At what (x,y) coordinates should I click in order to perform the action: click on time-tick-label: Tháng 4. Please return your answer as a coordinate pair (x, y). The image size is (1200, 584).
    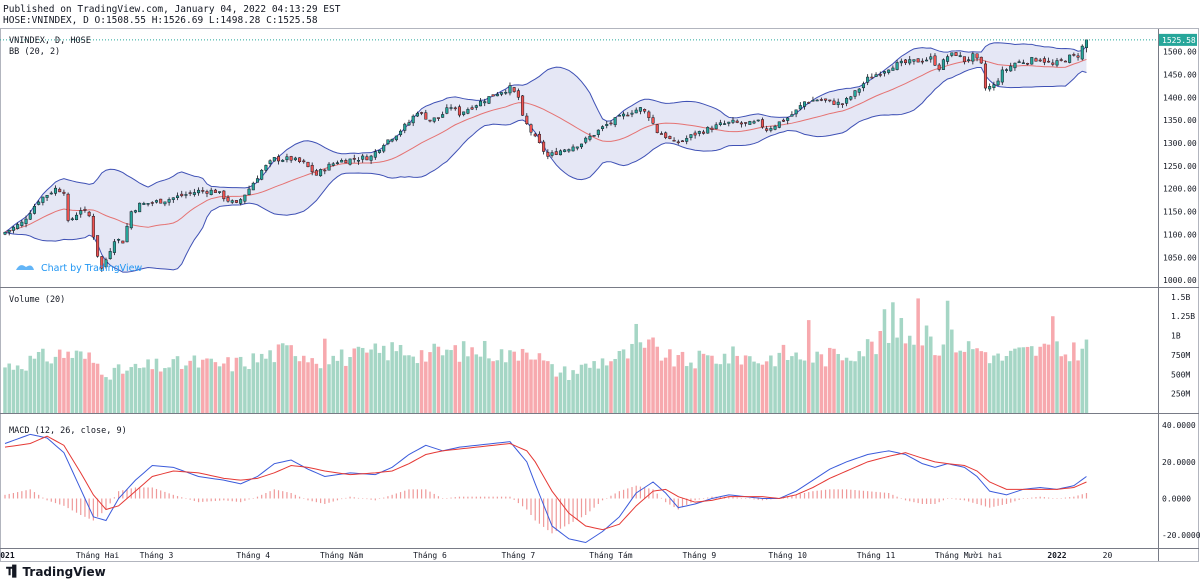
    Looking at the image, I should click on (253, 555).